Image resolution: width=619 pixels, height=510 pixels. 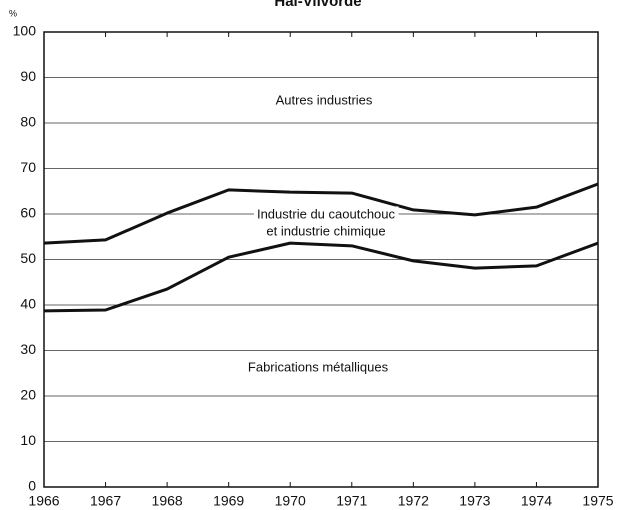 What do you see at coordinates (351, 501) in the screenshot?
I see `x-tick-label: 1971` at bounding box center [351, 501].